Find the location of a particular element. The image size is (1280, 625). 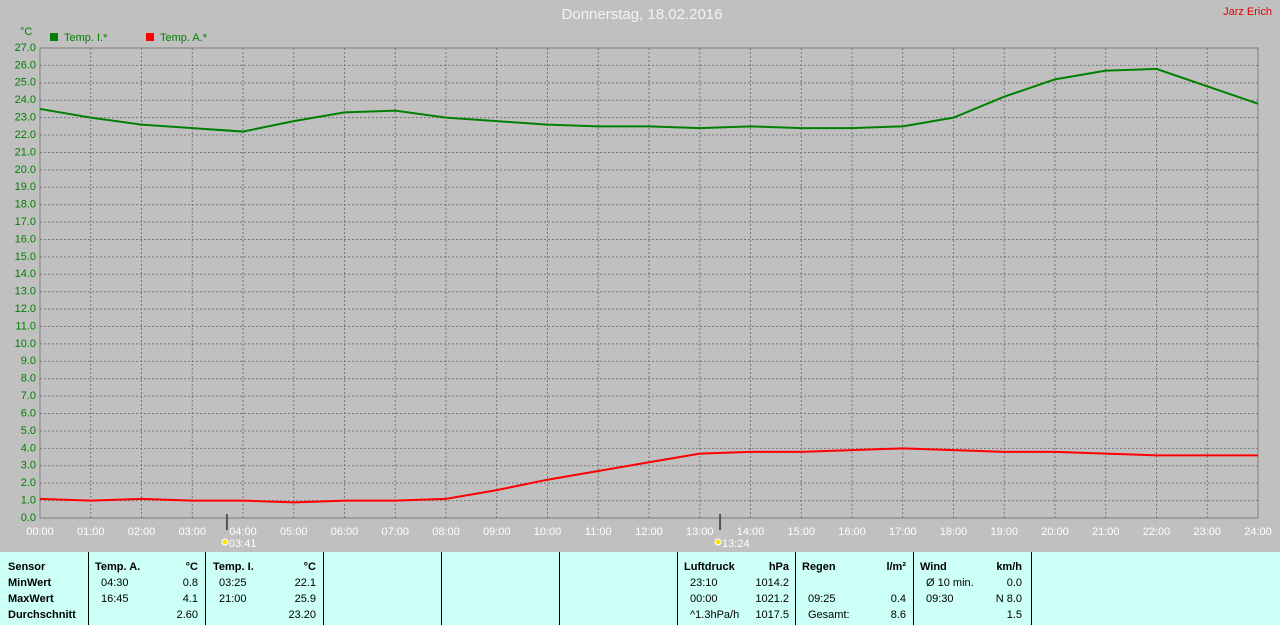

y-tick-label: 2.0 is located at coordinates (28, 483).